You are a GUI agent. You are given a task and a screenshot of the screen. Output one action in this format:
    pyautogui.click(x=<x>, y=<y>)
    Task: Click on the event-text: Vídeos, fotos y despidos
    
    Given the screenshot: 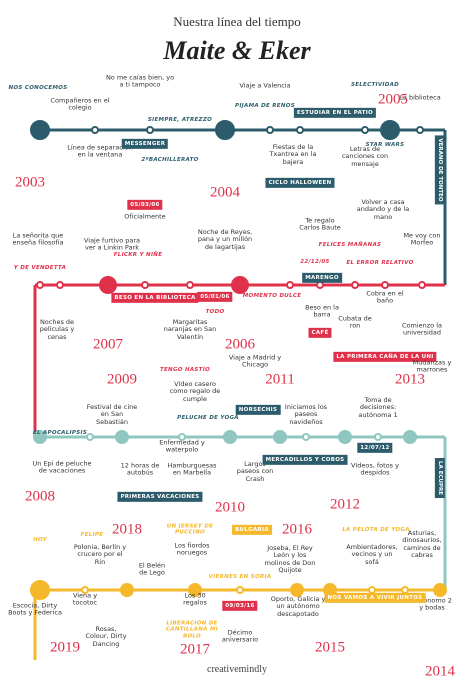 What is the action you would take?
    pyautogui.click(x=375, y=469)
    